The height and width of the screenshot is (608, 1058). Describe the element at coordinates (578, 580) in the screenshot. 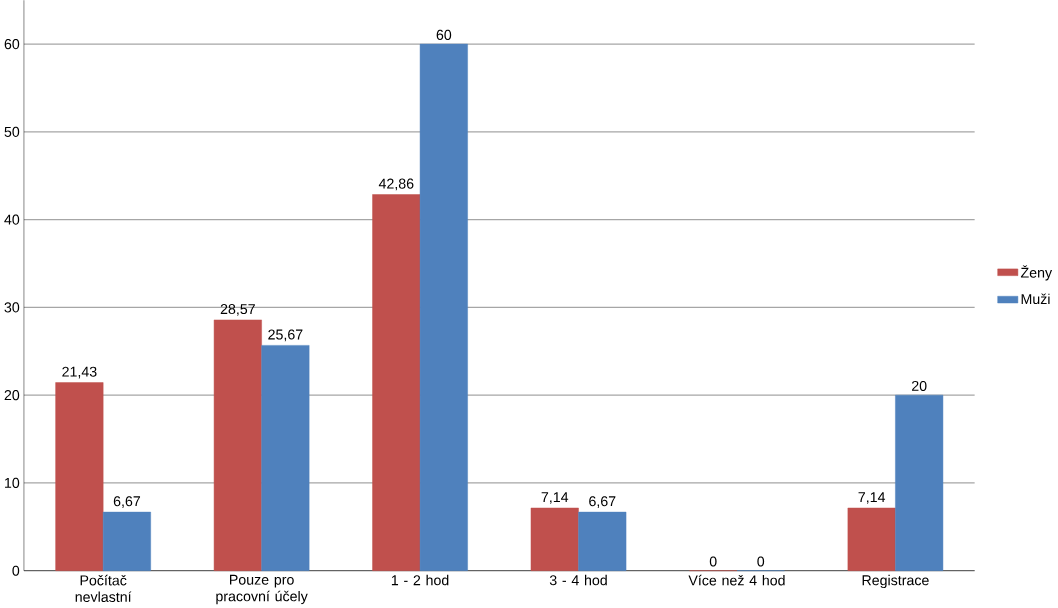

I see `x-tick-label: 3 - 4 hod` at that location.